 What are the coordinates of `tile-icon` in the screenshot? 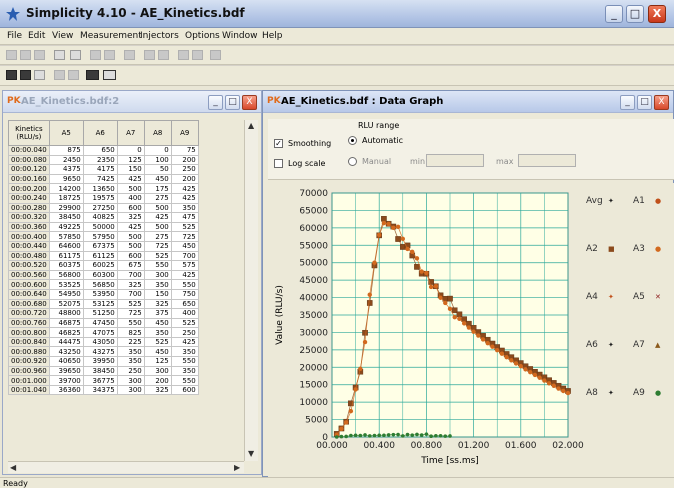 It's located at (197, 55).